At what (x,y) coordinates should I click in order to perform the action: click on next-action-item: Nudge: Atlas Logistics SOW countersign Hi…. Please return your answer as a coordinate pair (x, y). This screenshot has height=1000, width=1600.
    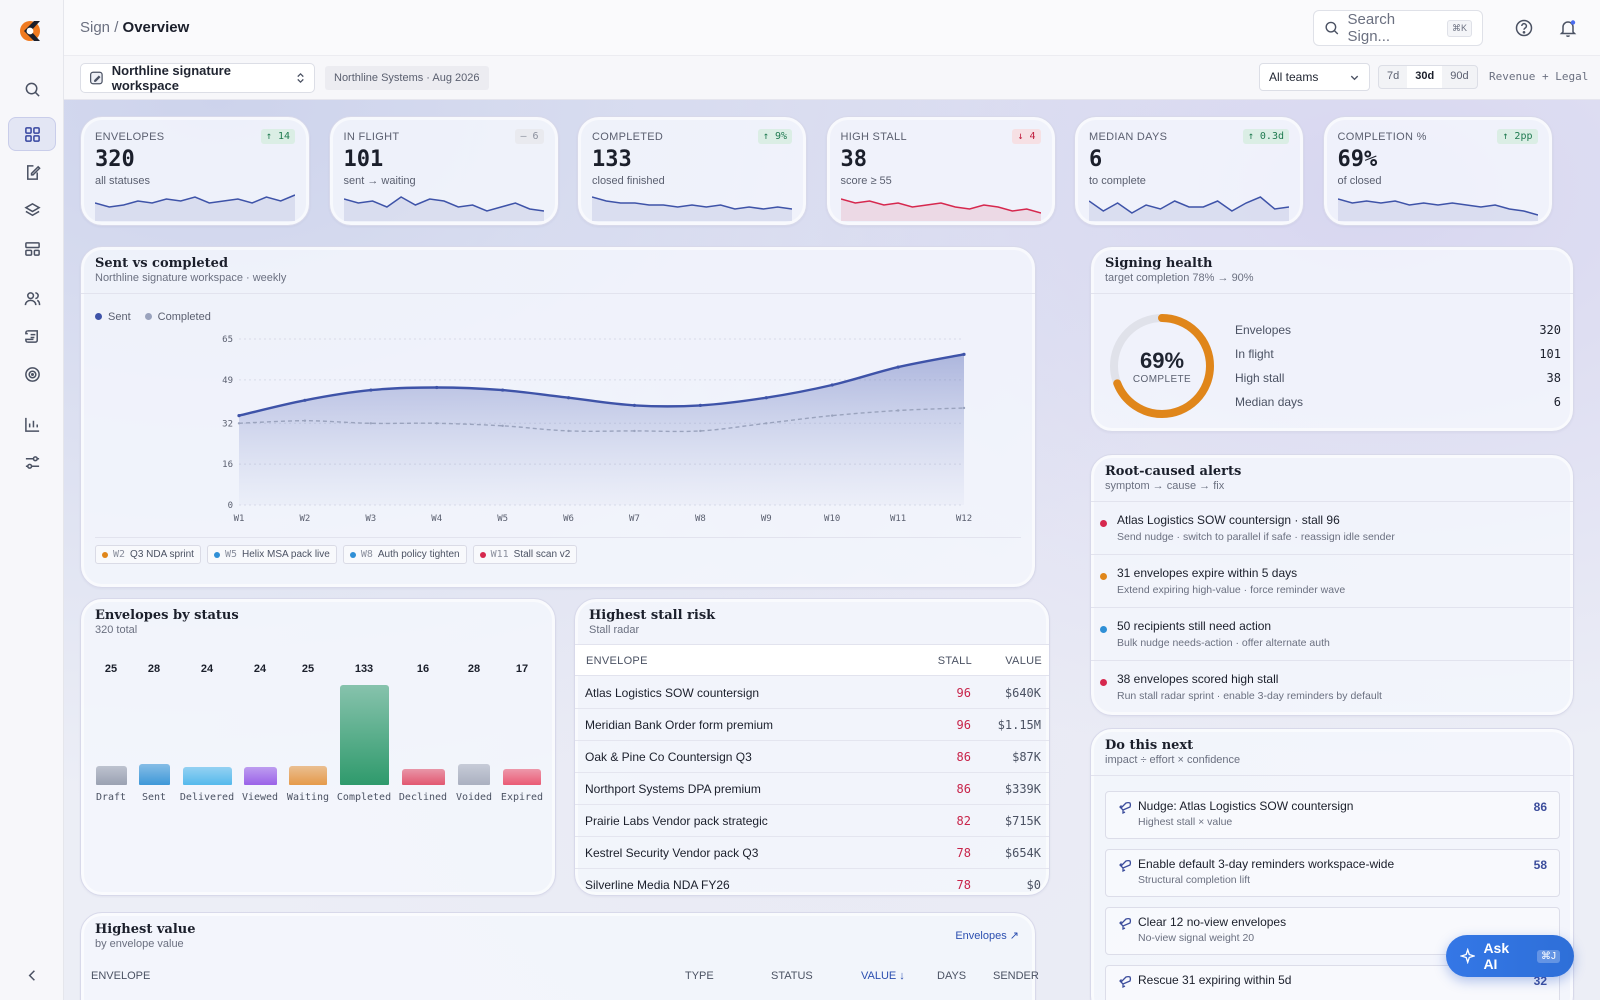
    Looking at the image, I should click on (1332, 815).